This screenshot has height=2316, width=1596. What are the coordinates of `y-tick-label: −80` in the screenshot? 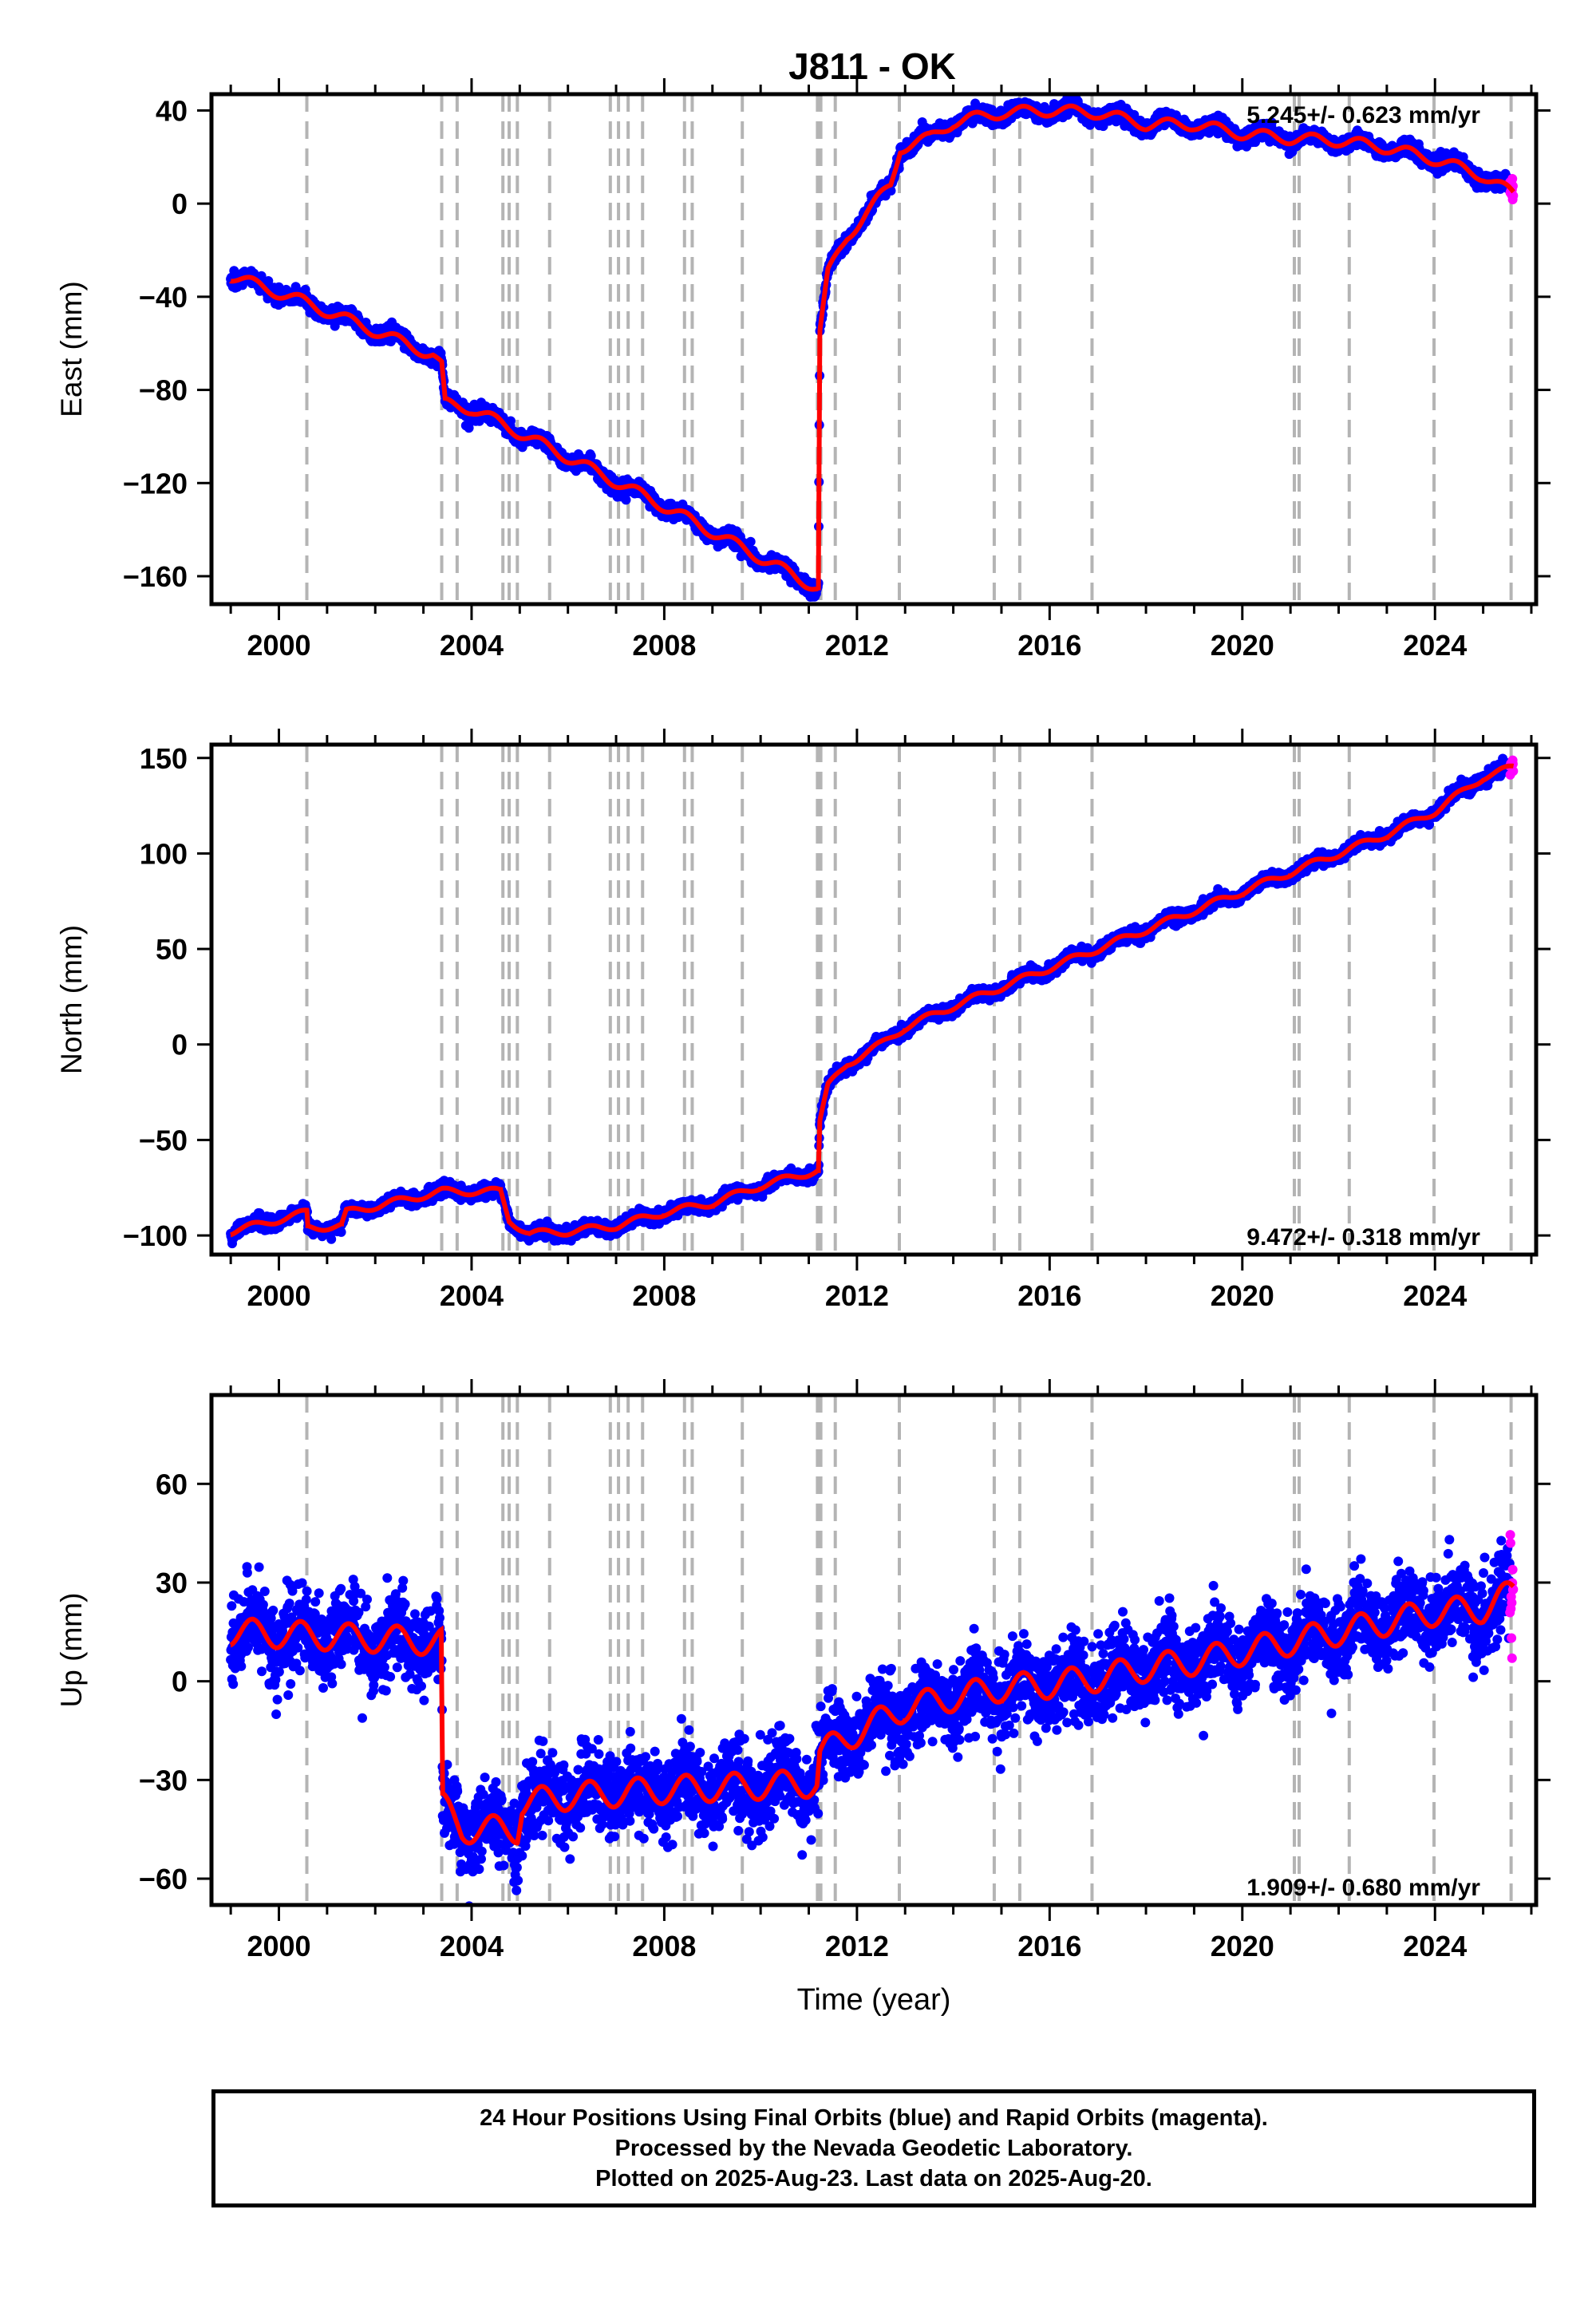 It's located at (163, 390).